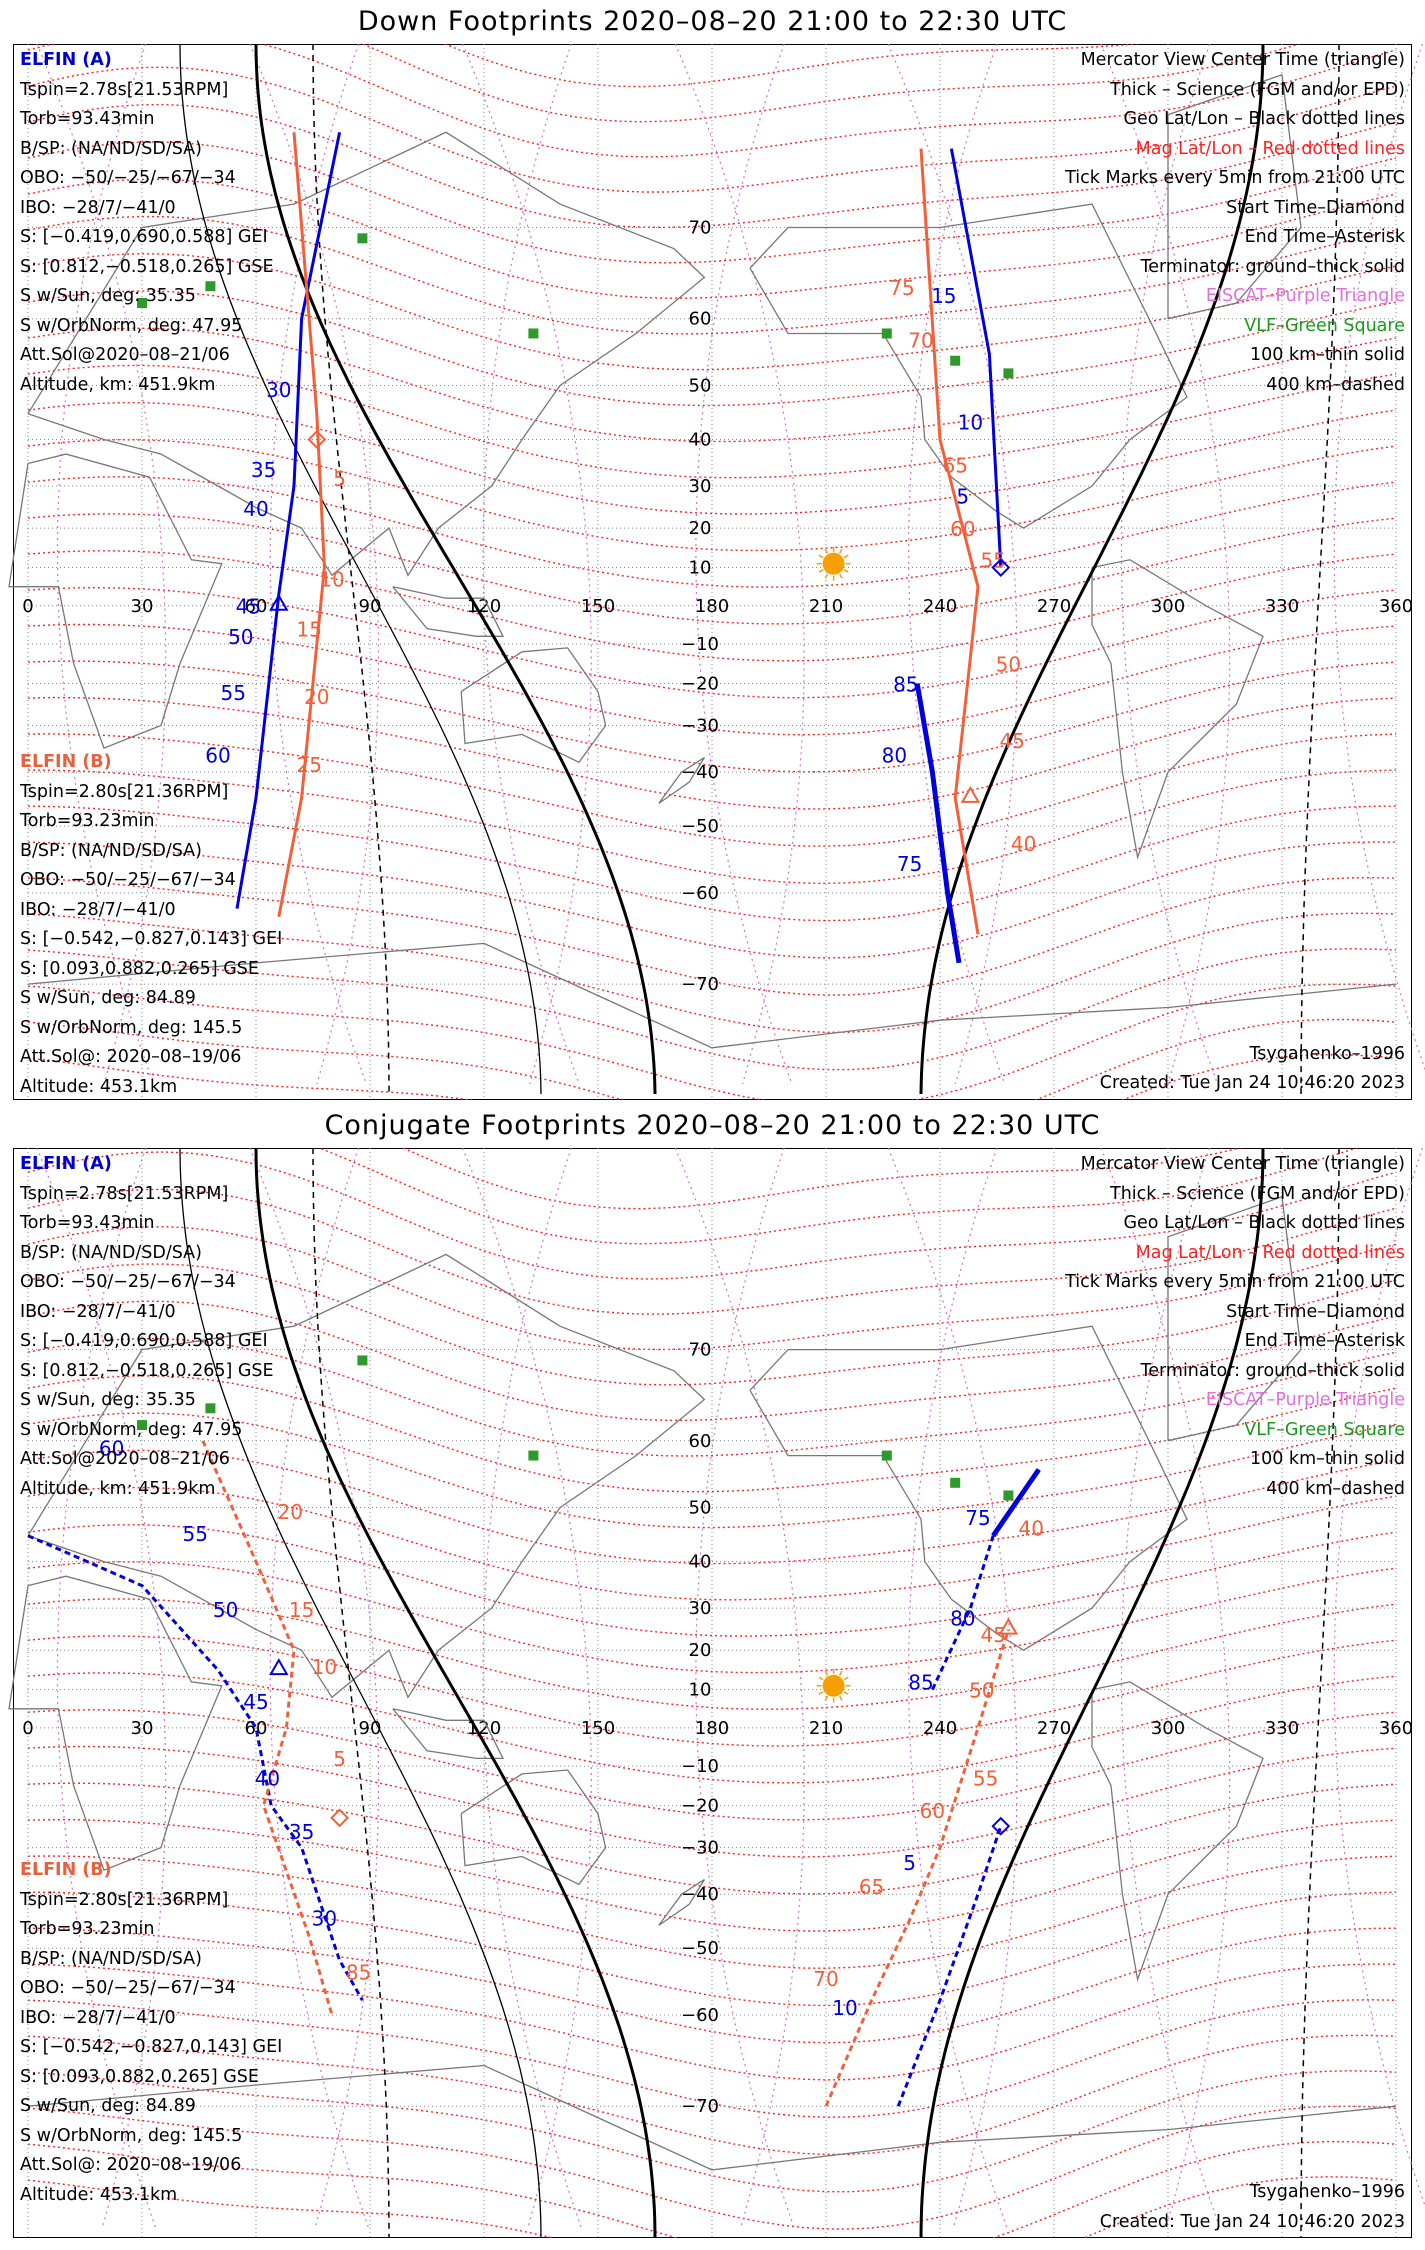 Image resolution: width=1425 pixels, height=2250 pixels. What do you see at coordinates (700, 319) in the screenshot?
I see `lat-tick-label: 60` at bounding box center [700, 319].